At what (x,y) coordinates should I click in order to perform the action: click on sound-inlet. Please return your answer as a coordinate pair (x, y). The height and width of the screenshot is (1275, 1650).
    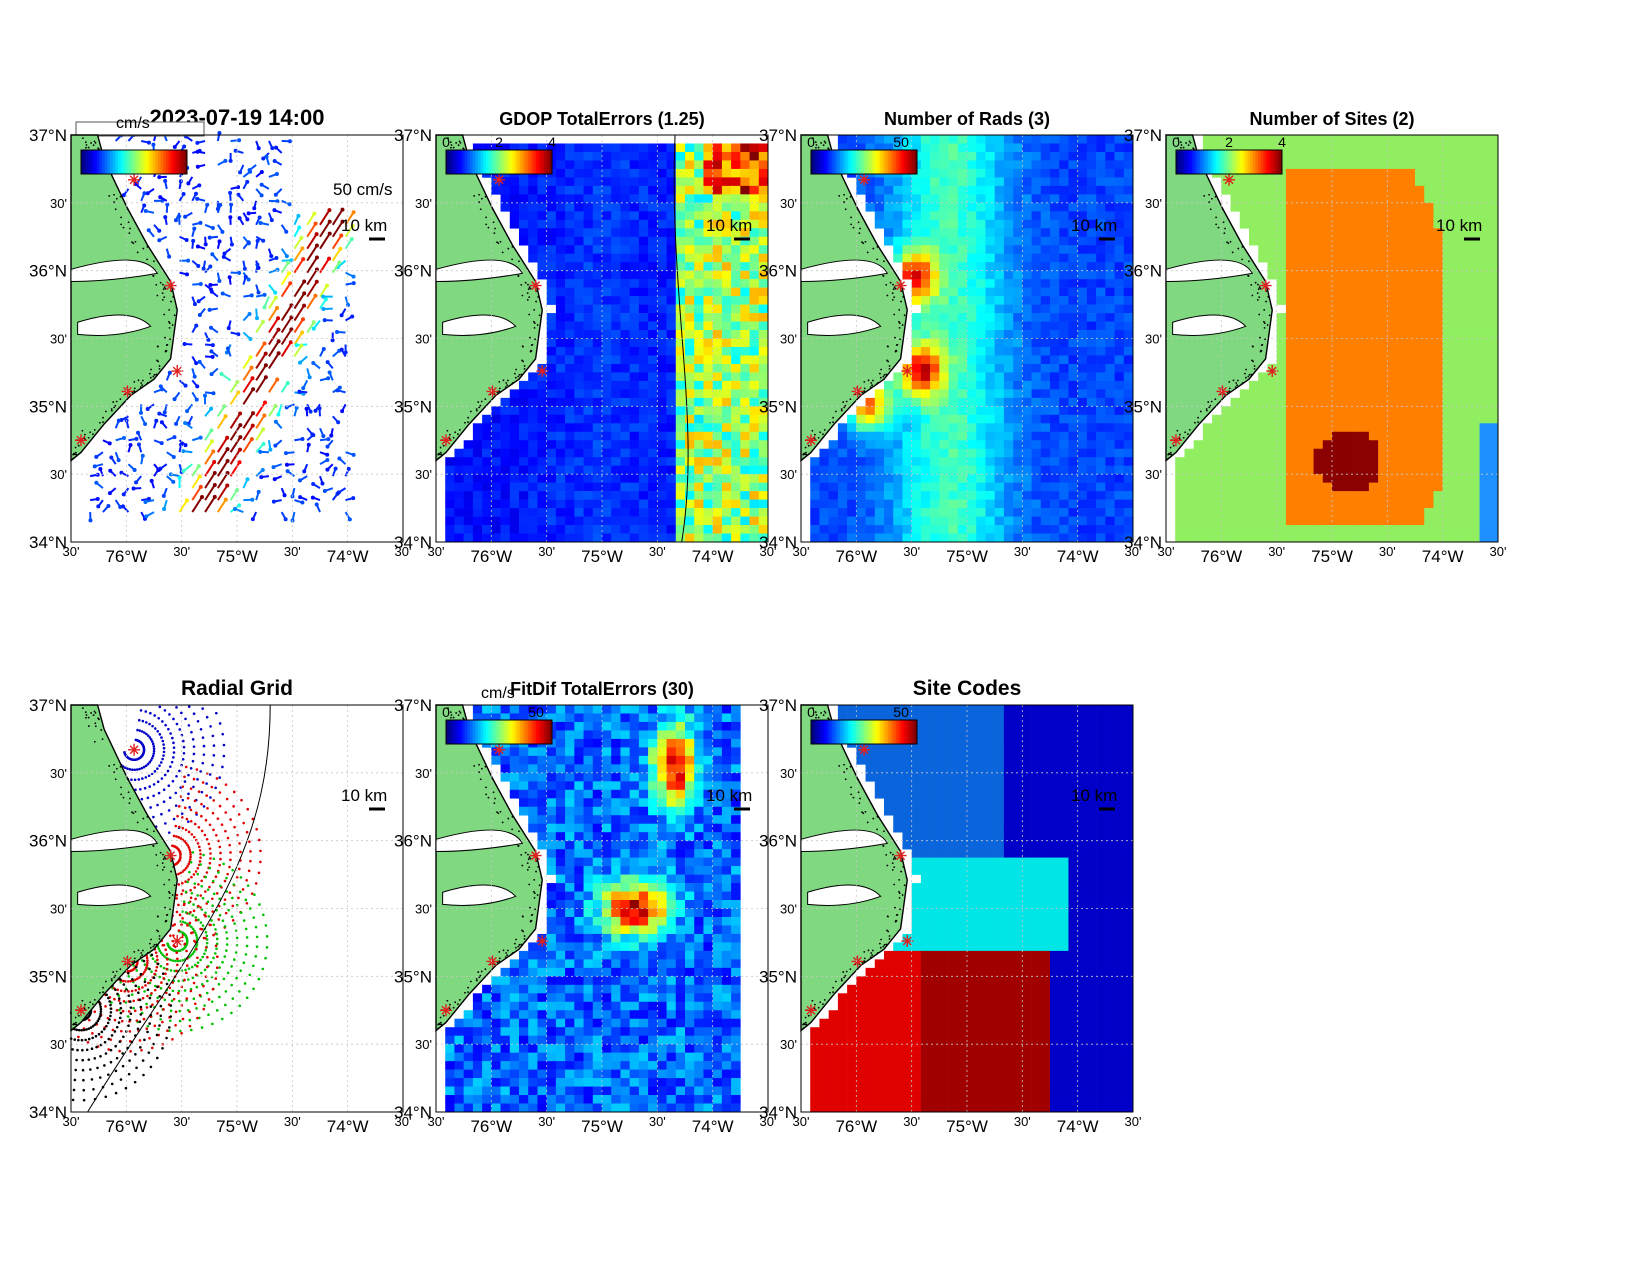
    Looking at the image, I should click on (844, 271).